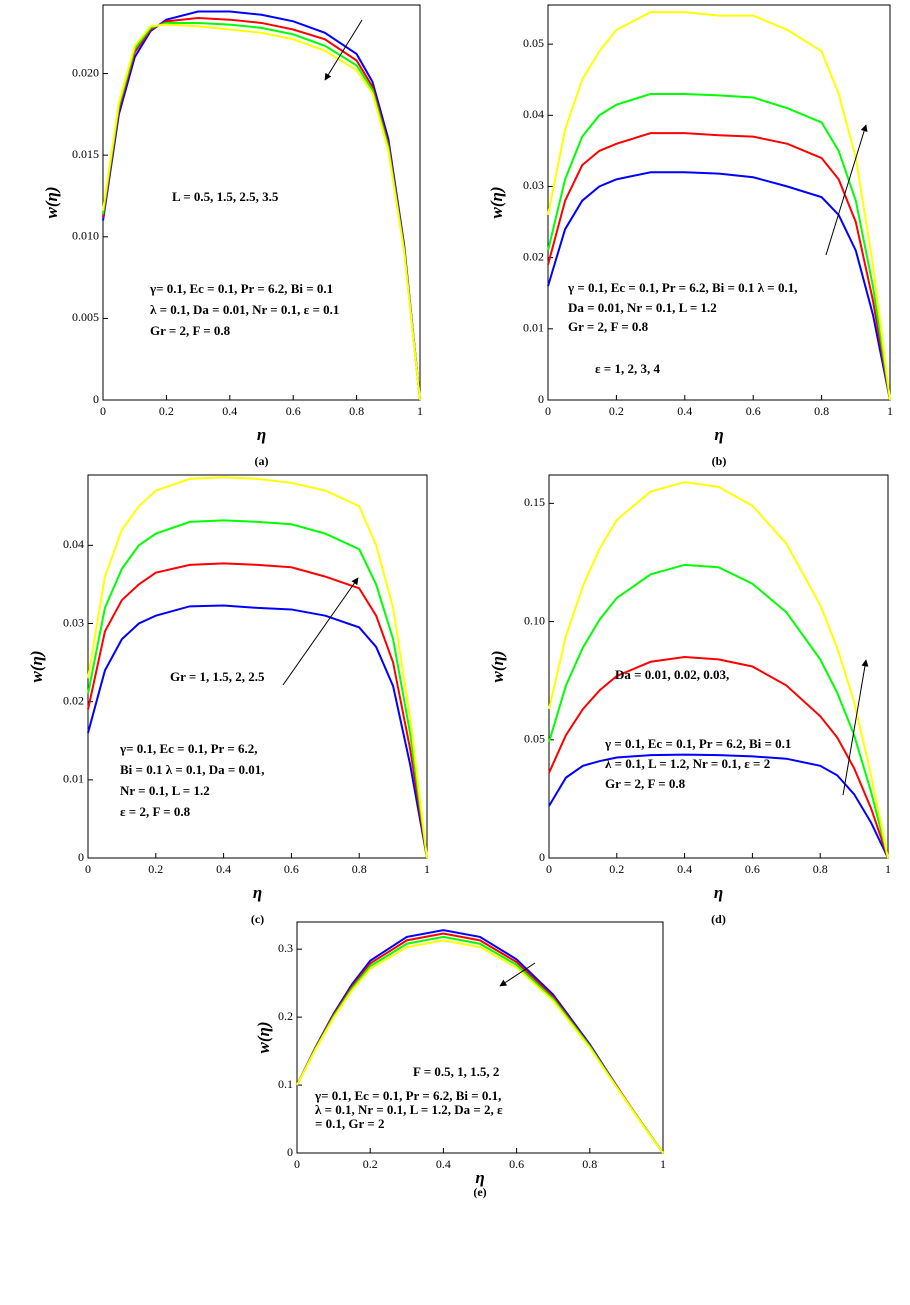 The width and height of the screenshot is (910, 1305). I want to click on annotation: γ= 0.1, Ec = 0.1, Pr = 6.2,, so click(188, 748).